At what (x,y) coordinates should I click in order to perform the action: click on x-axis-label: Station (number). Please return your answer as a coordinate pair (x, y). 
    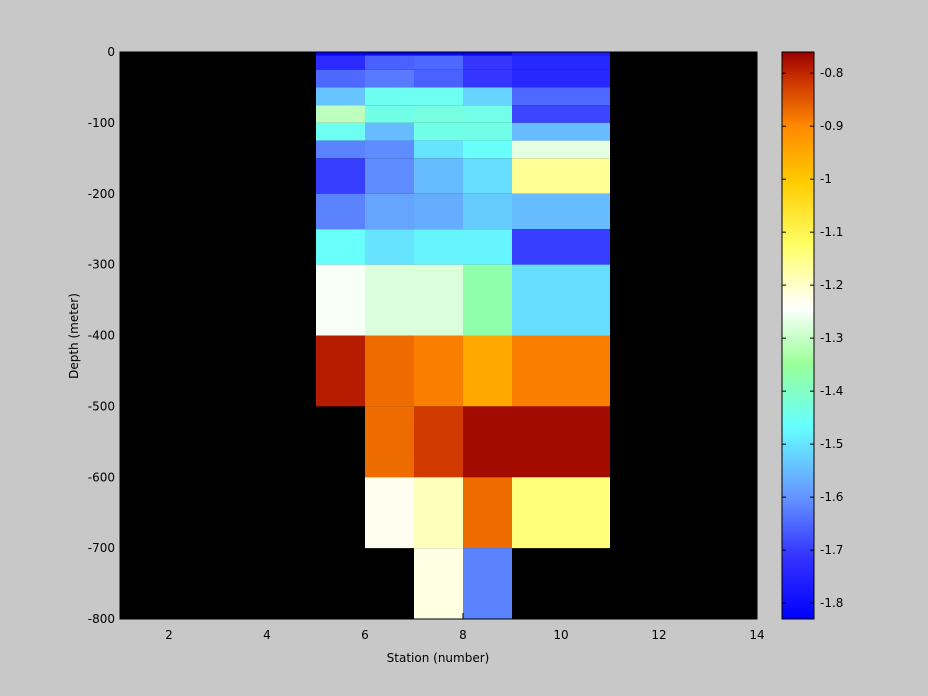
    Looking at the image, I should click on (438, 658).